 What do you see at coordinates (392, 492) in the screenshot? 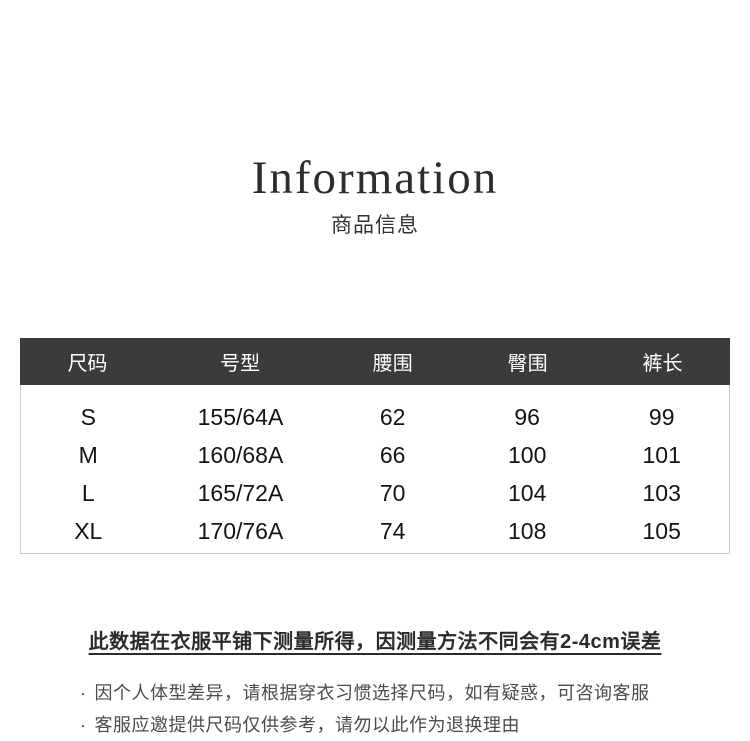
I see `cell-waist: 70` at bounding box center [392, 492].